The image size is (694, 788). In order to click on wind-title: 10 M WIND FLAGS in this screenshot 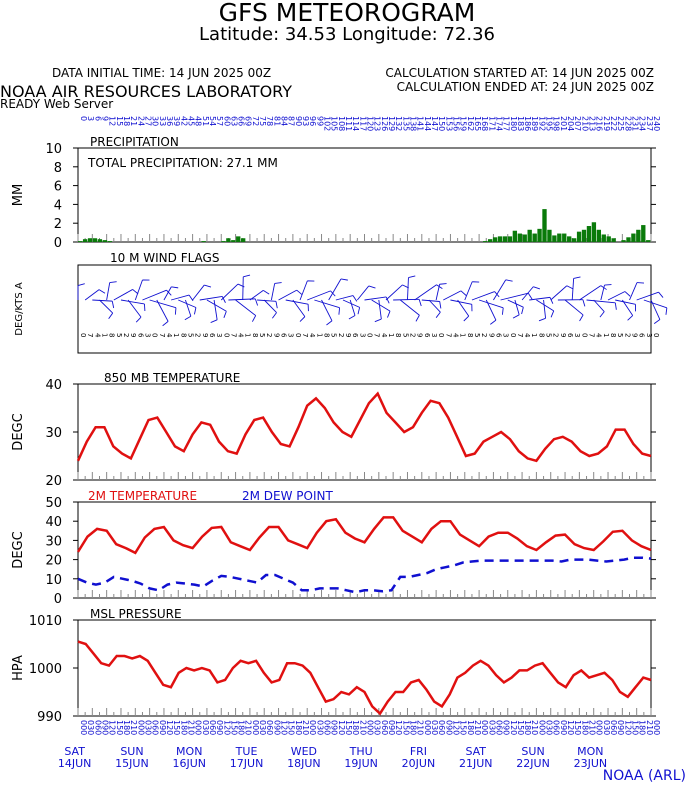, I will do `click(164, 258)`.